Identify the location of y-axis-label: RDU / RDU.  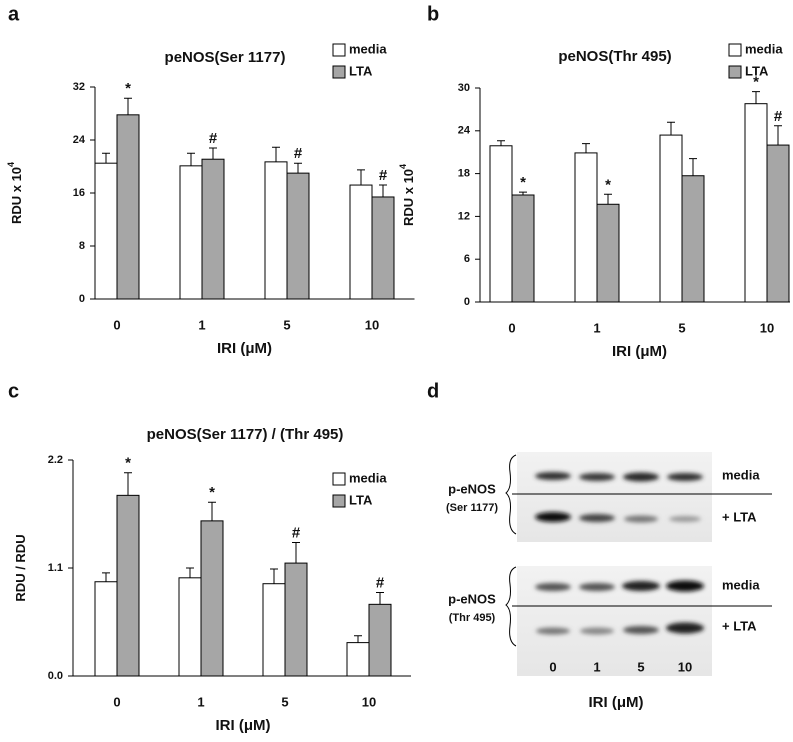
(20, 567).